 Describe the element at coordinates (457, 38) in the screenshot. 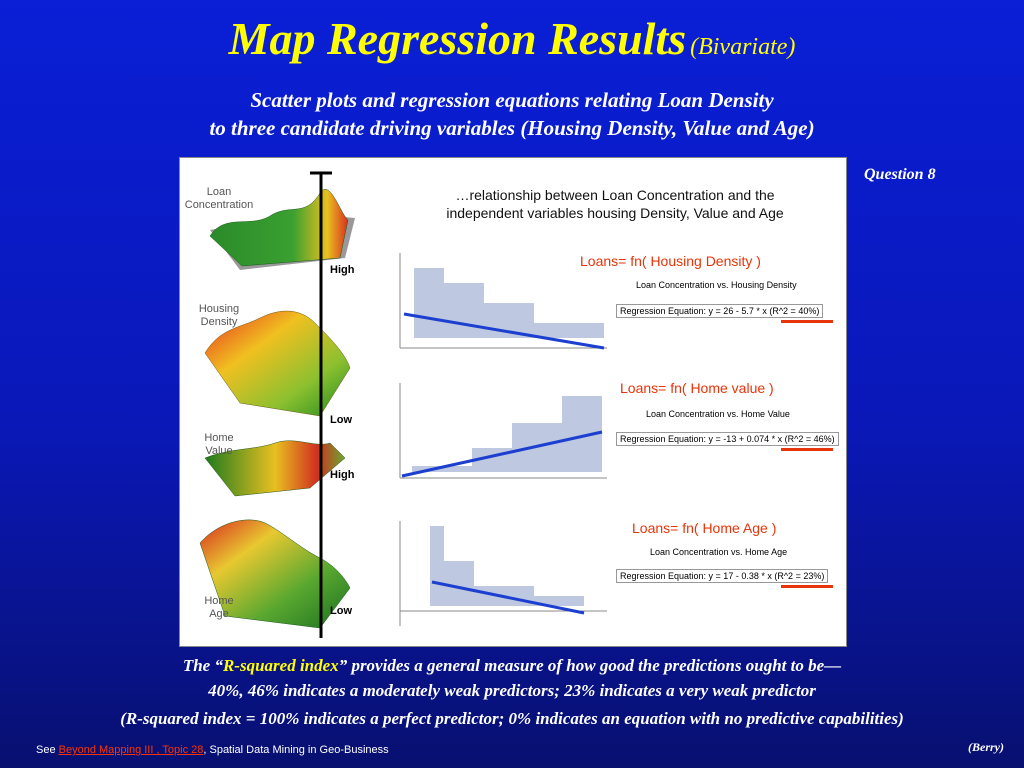

I see `title-main: Map Regression Results` at that location.